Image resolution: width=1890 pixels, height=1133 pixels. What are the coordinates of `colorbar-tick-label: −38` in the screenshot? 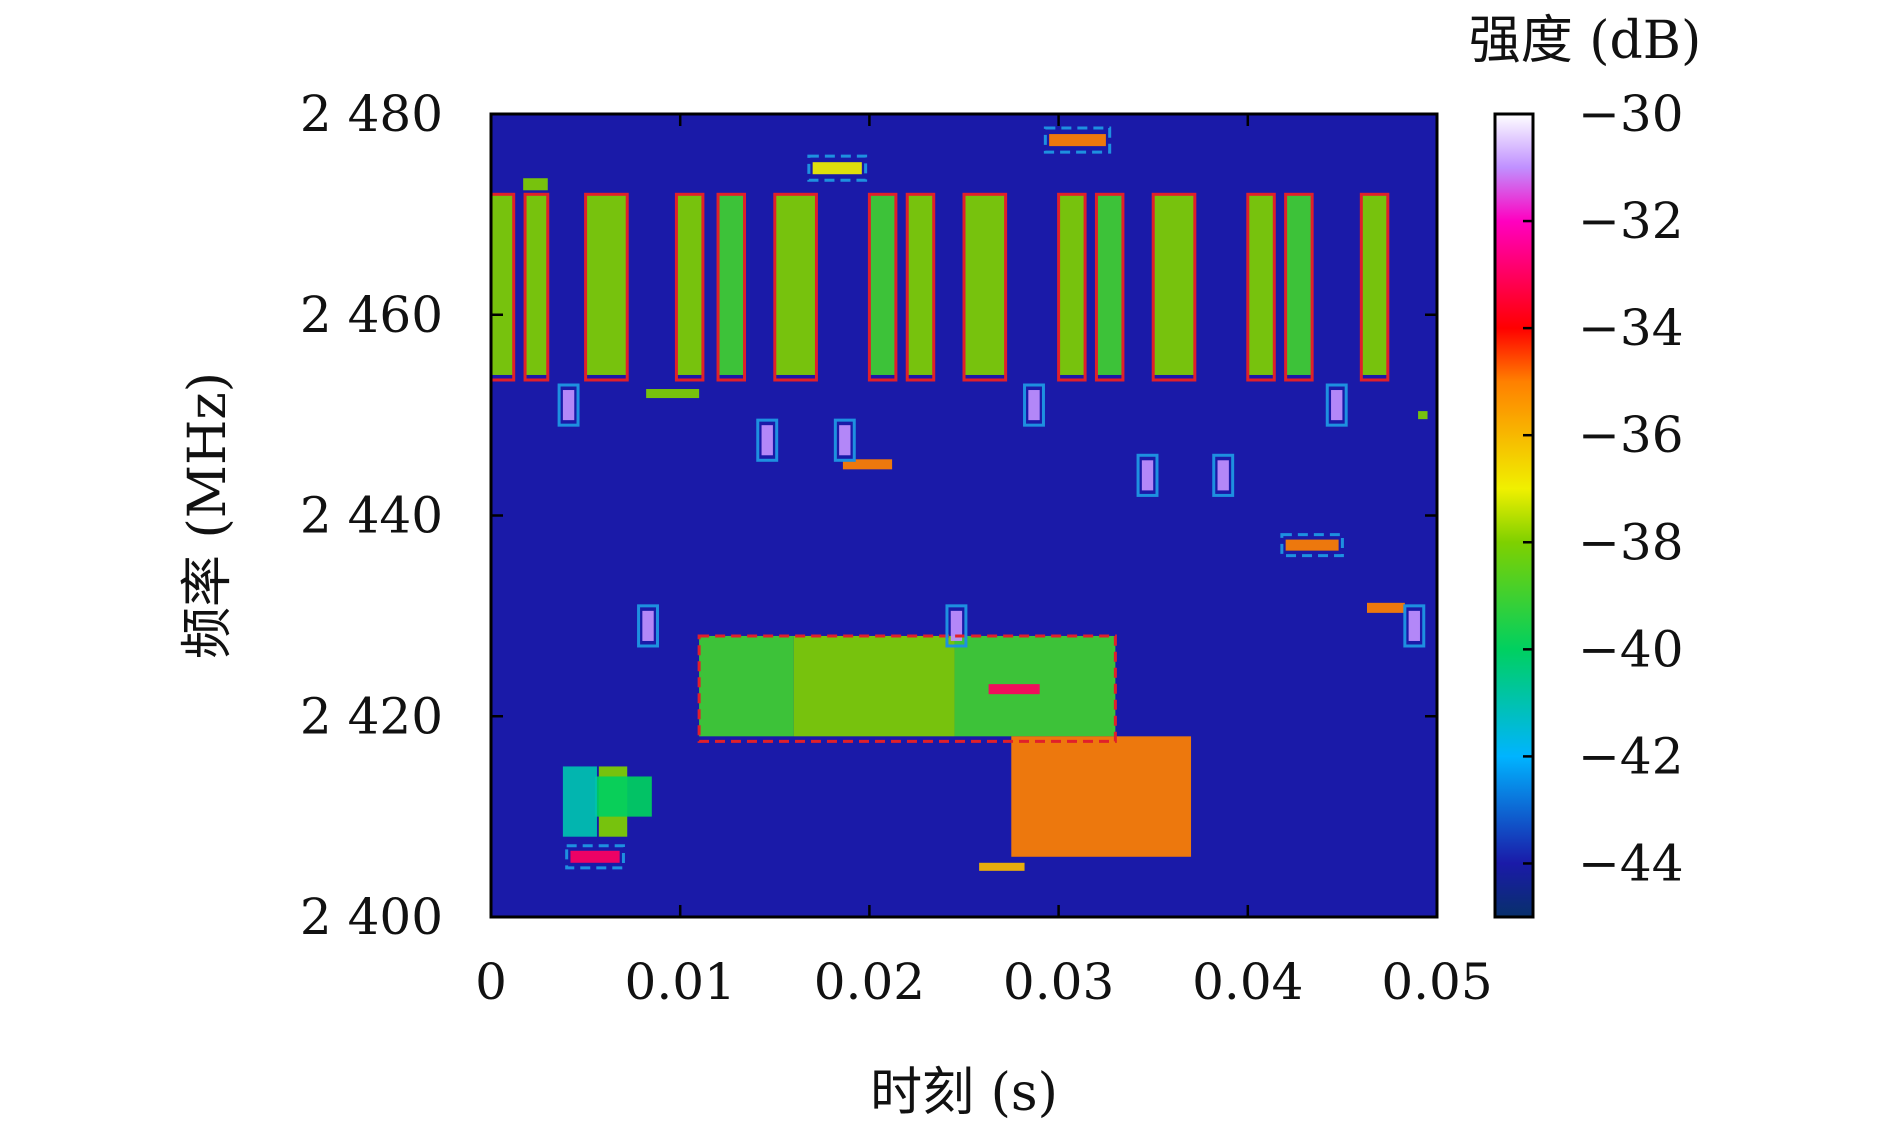 It's located at (1631, 542).